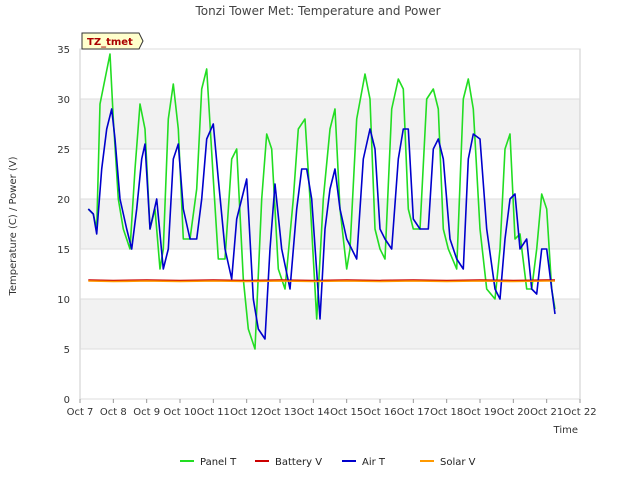 The width and height of the screenshot is (640, 480). What do you see at coordinates (446, 412) in the screenshot?
I see `x-tick-label: Oct 18` at bounding box center [446, 412].